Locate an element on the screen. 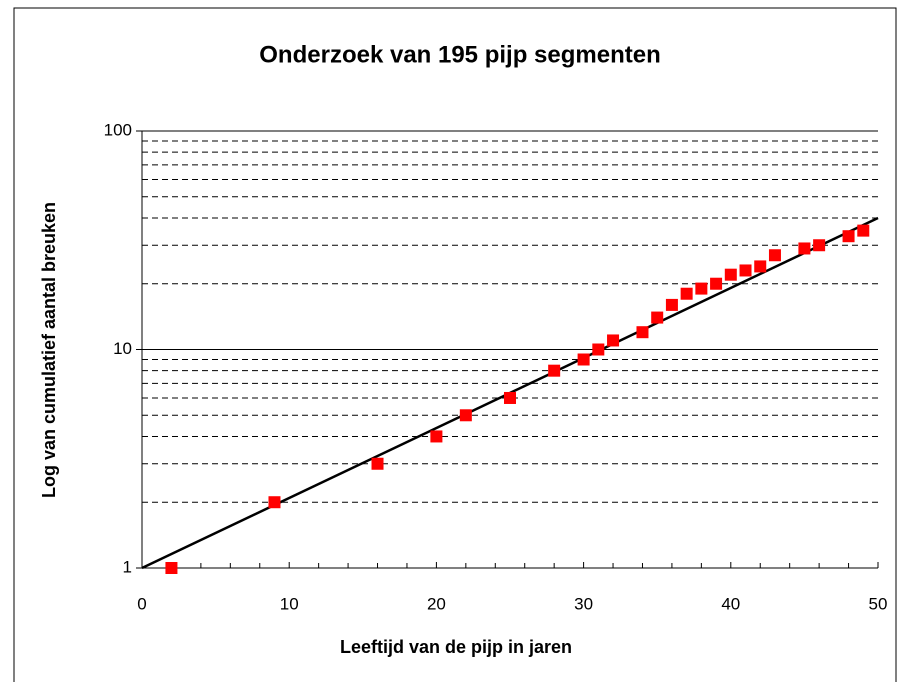  x-tick-label: 50 is located at coordinates (878, 603).